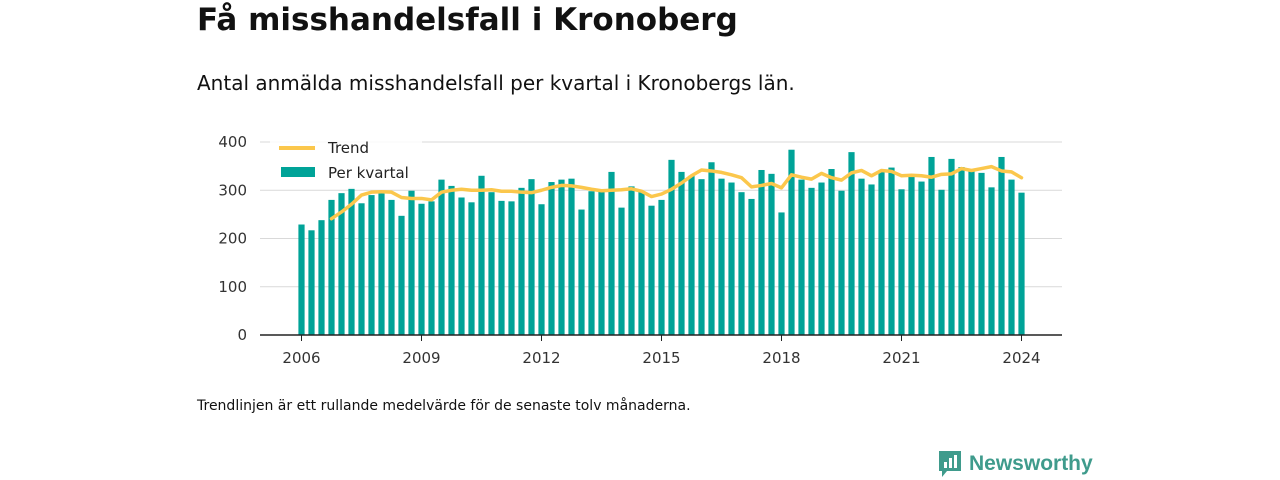 The image size is (1280, 480). Describe the element at coordinates (1021, 358) in the screenshot. I see `x-tick-label: 2024` at that location.